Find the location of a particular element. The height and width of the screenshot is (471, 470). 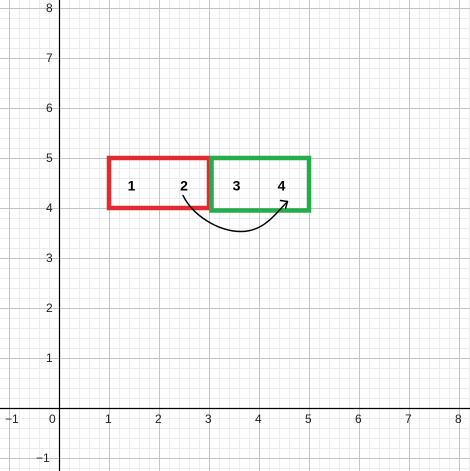

x-tick-label: 7 is located at coordinates (408, 419).